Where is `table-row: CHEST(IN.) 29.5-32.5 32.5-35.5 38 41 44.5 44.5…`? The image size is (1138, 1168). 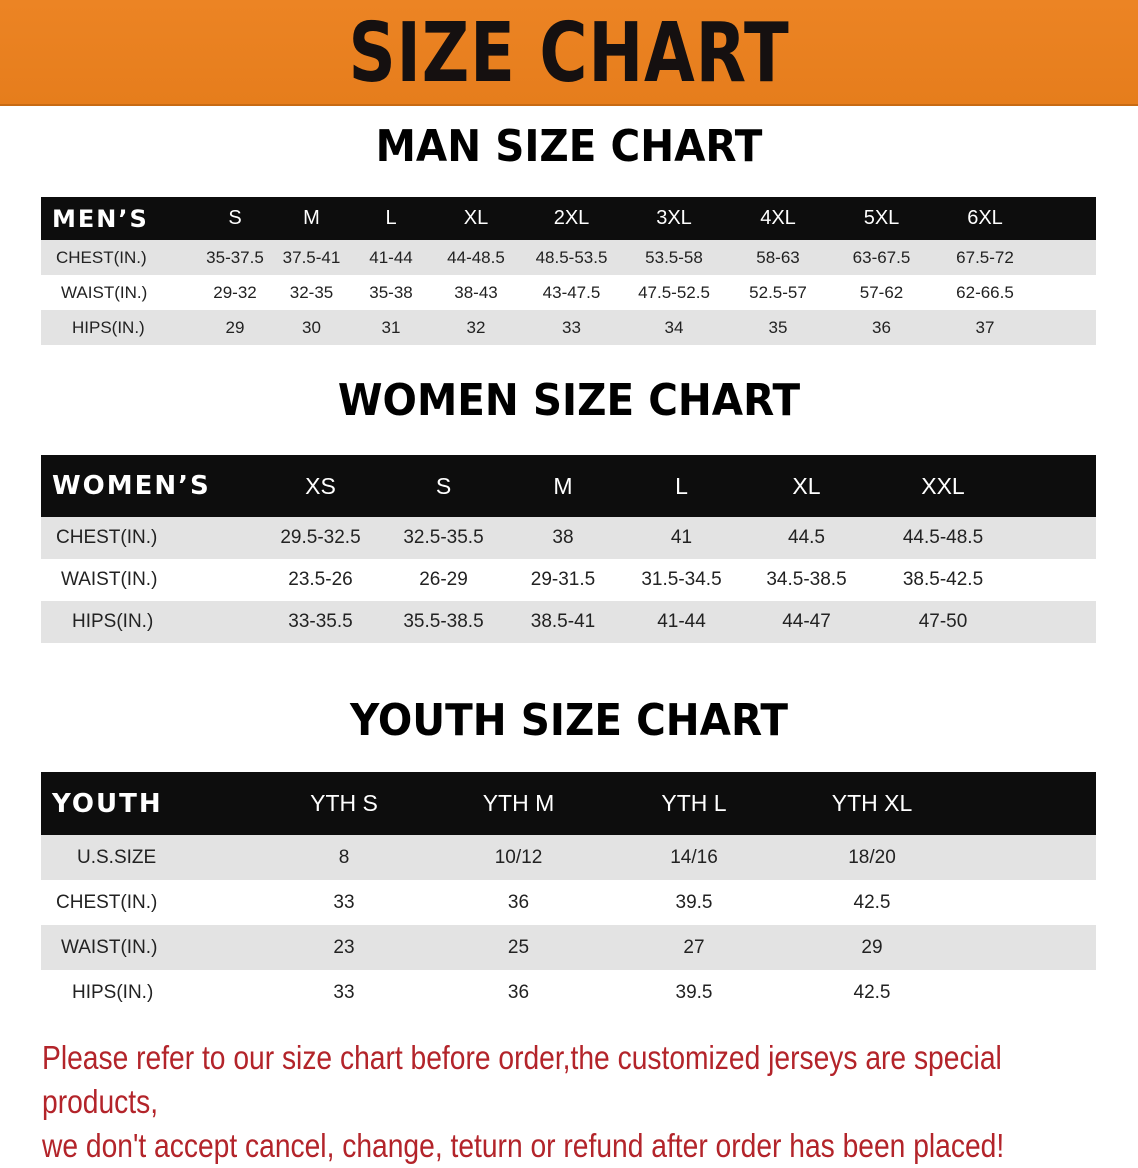 table-row: CHEST(IN.) 29.5-32.5 32.5-35.5 38 41 44.5 44.5… is located at coordinates (568, 538).